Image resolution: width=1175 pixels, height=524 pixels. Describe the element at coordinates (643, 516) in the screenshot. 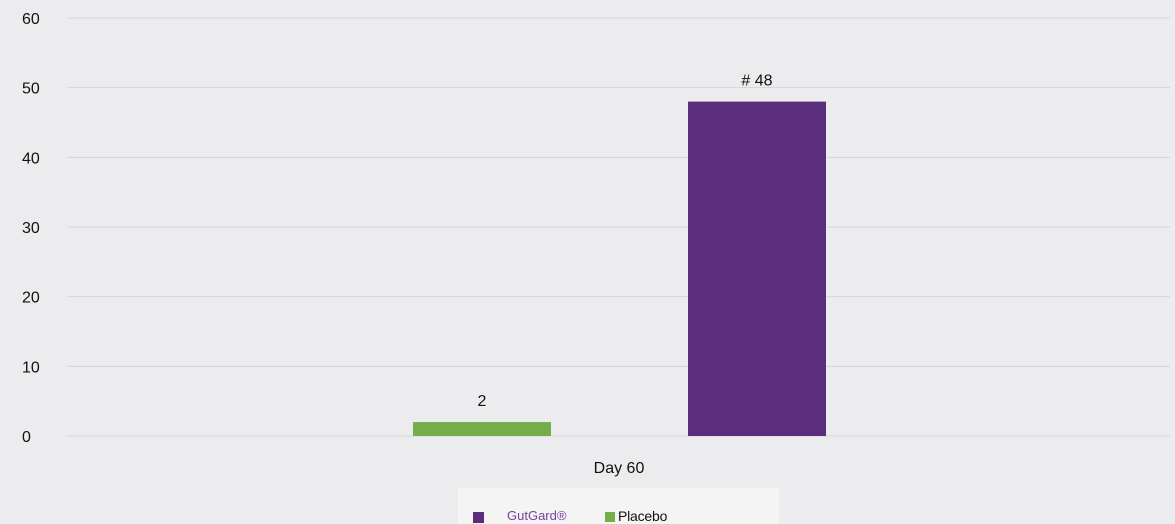

I see `legend-label-placebo: Placebo` at that location.